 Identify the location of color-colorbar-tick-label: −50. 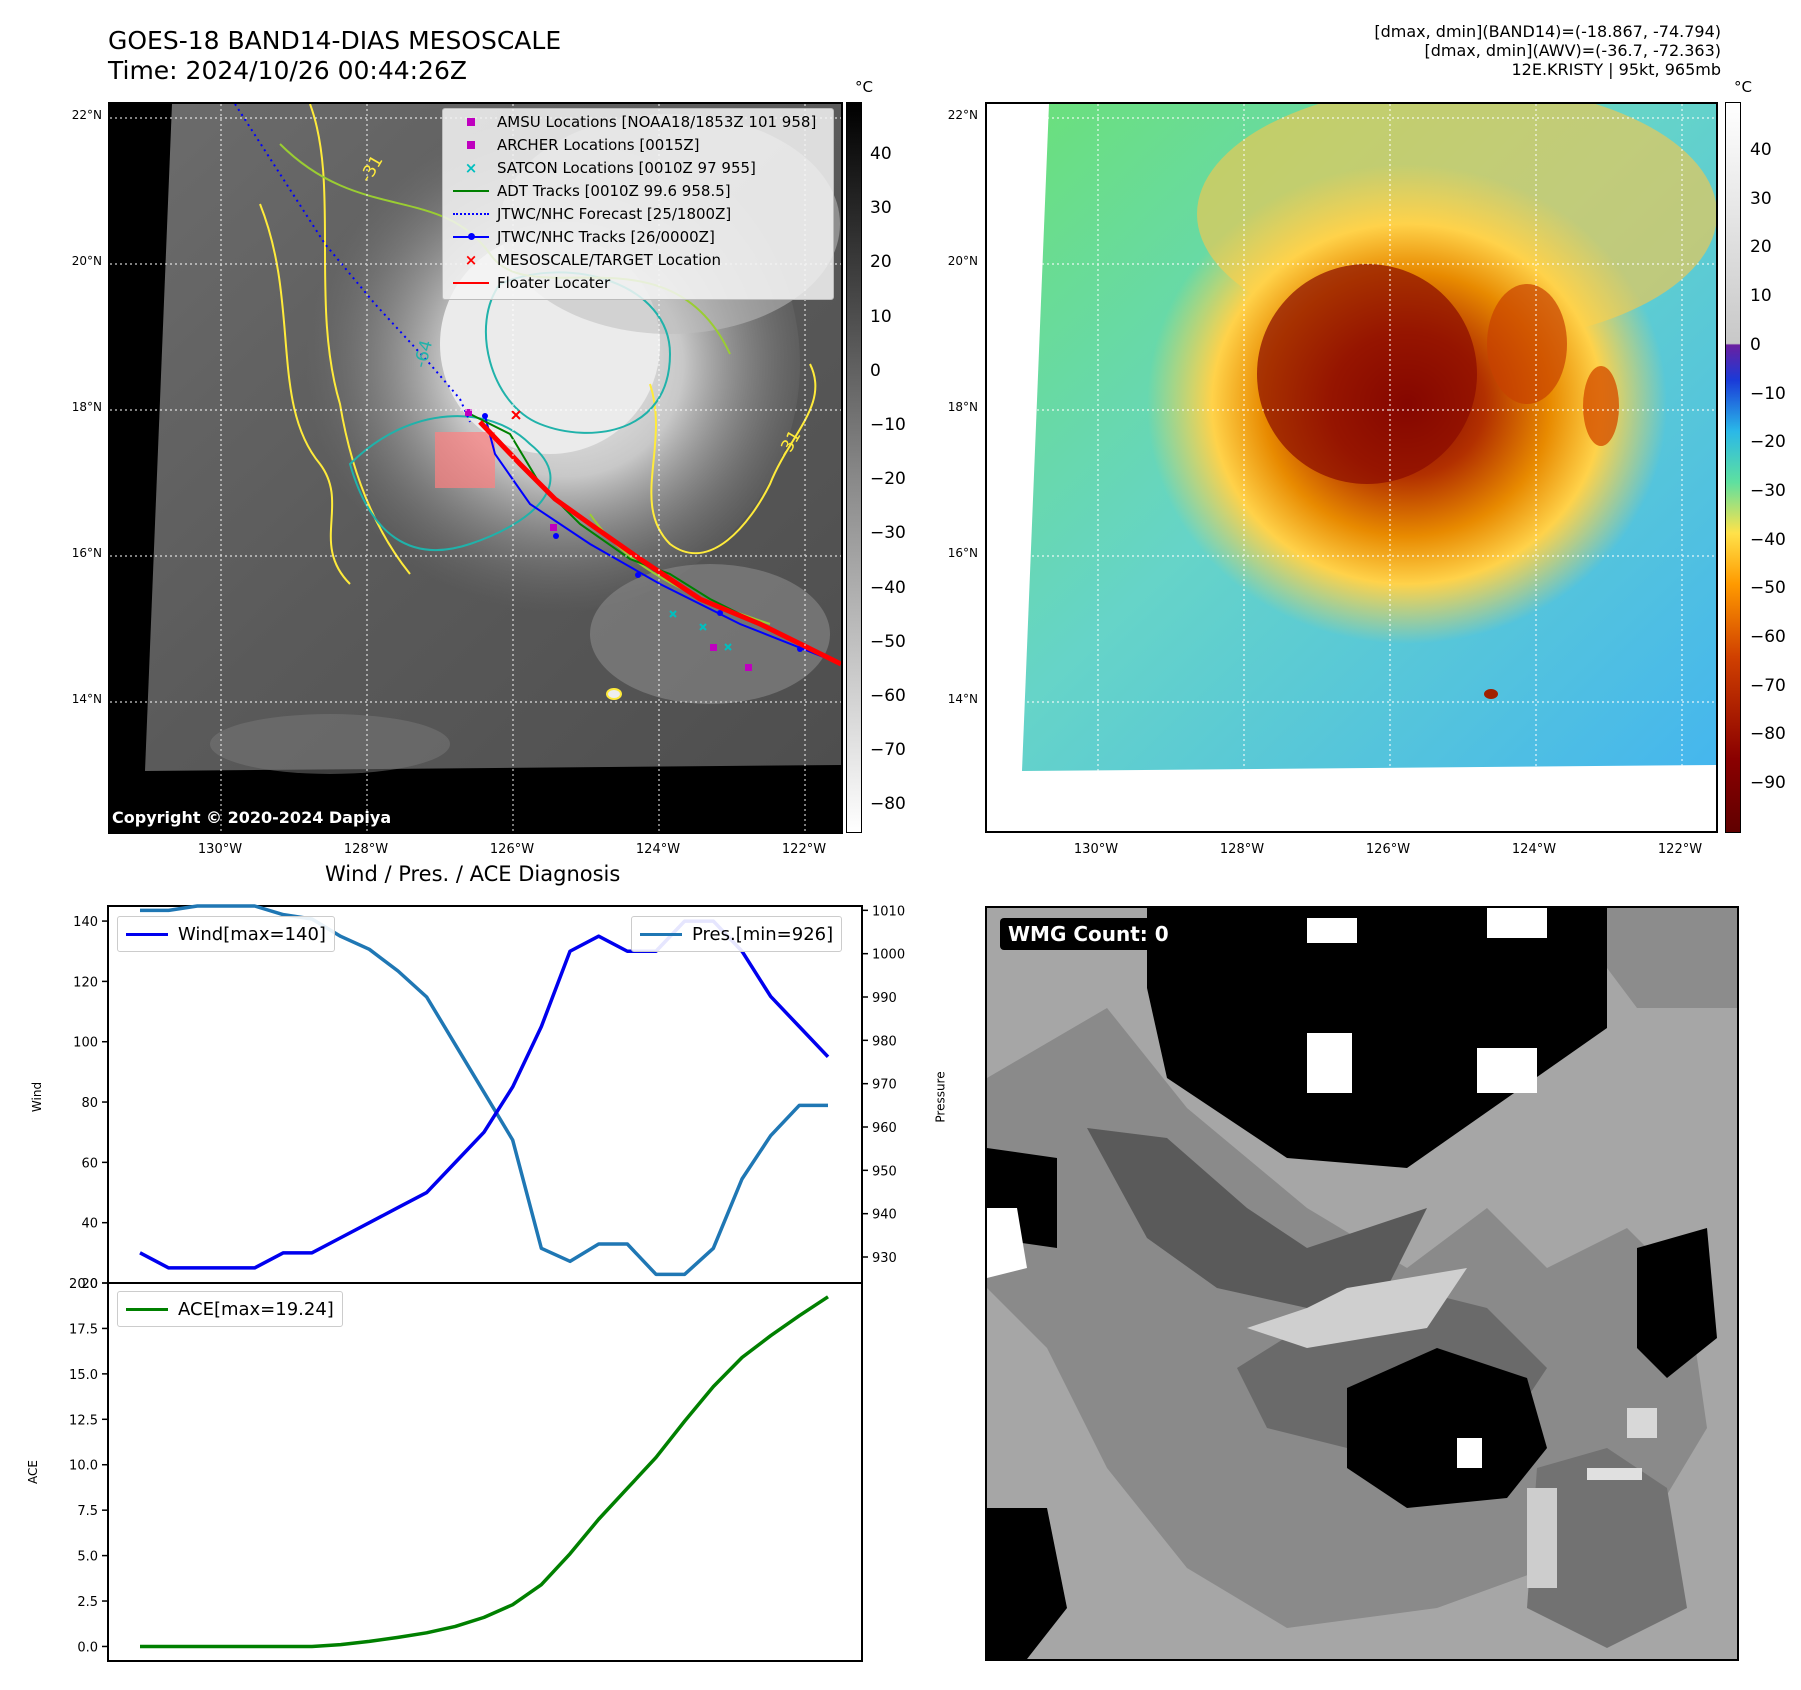
(1768, 588).